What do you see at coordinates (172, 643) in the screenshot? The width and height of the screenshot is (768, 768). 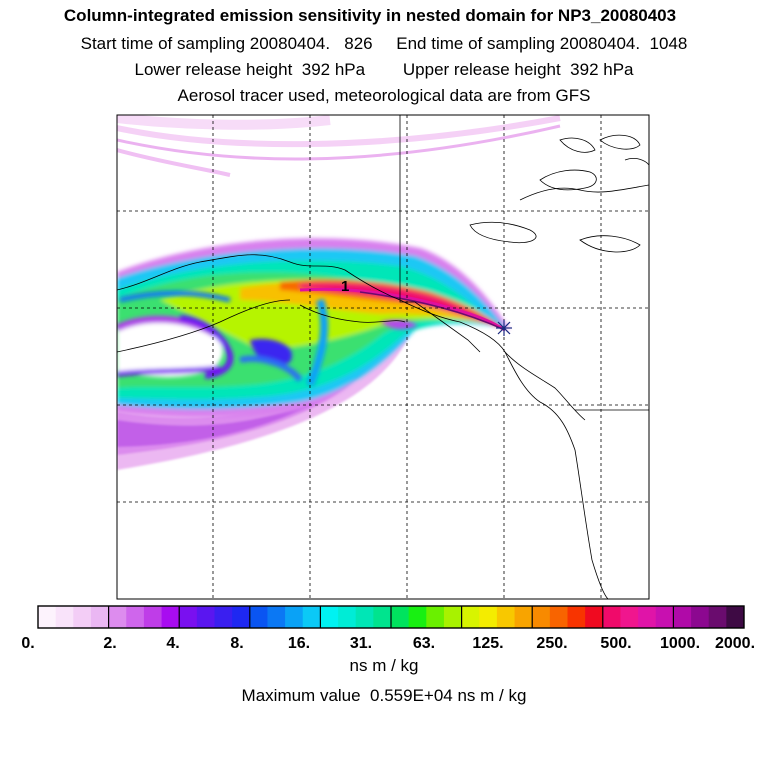 I see `colorbar-tick-label: 4.` at bounding box center [172, 643].